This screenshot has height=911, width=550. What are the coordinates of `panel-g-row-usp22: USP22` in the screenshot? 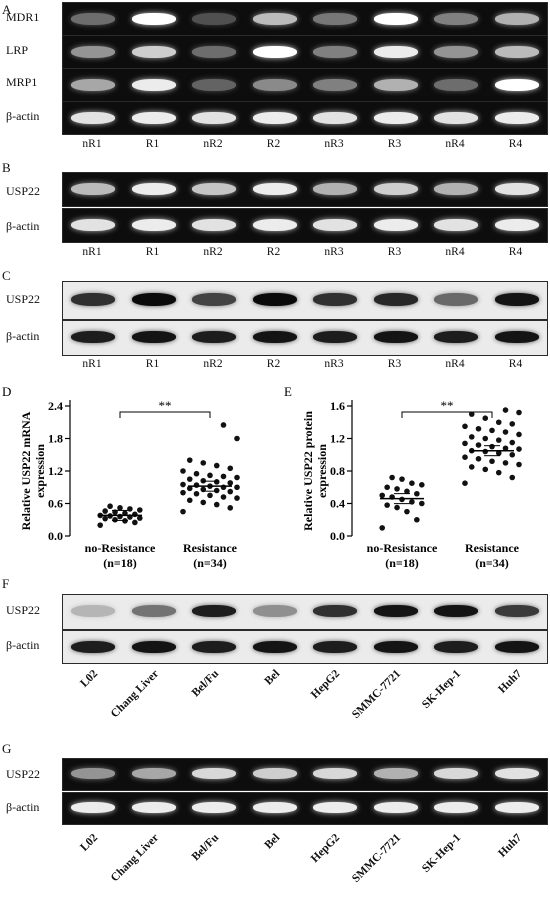 It's located at (23, 774).